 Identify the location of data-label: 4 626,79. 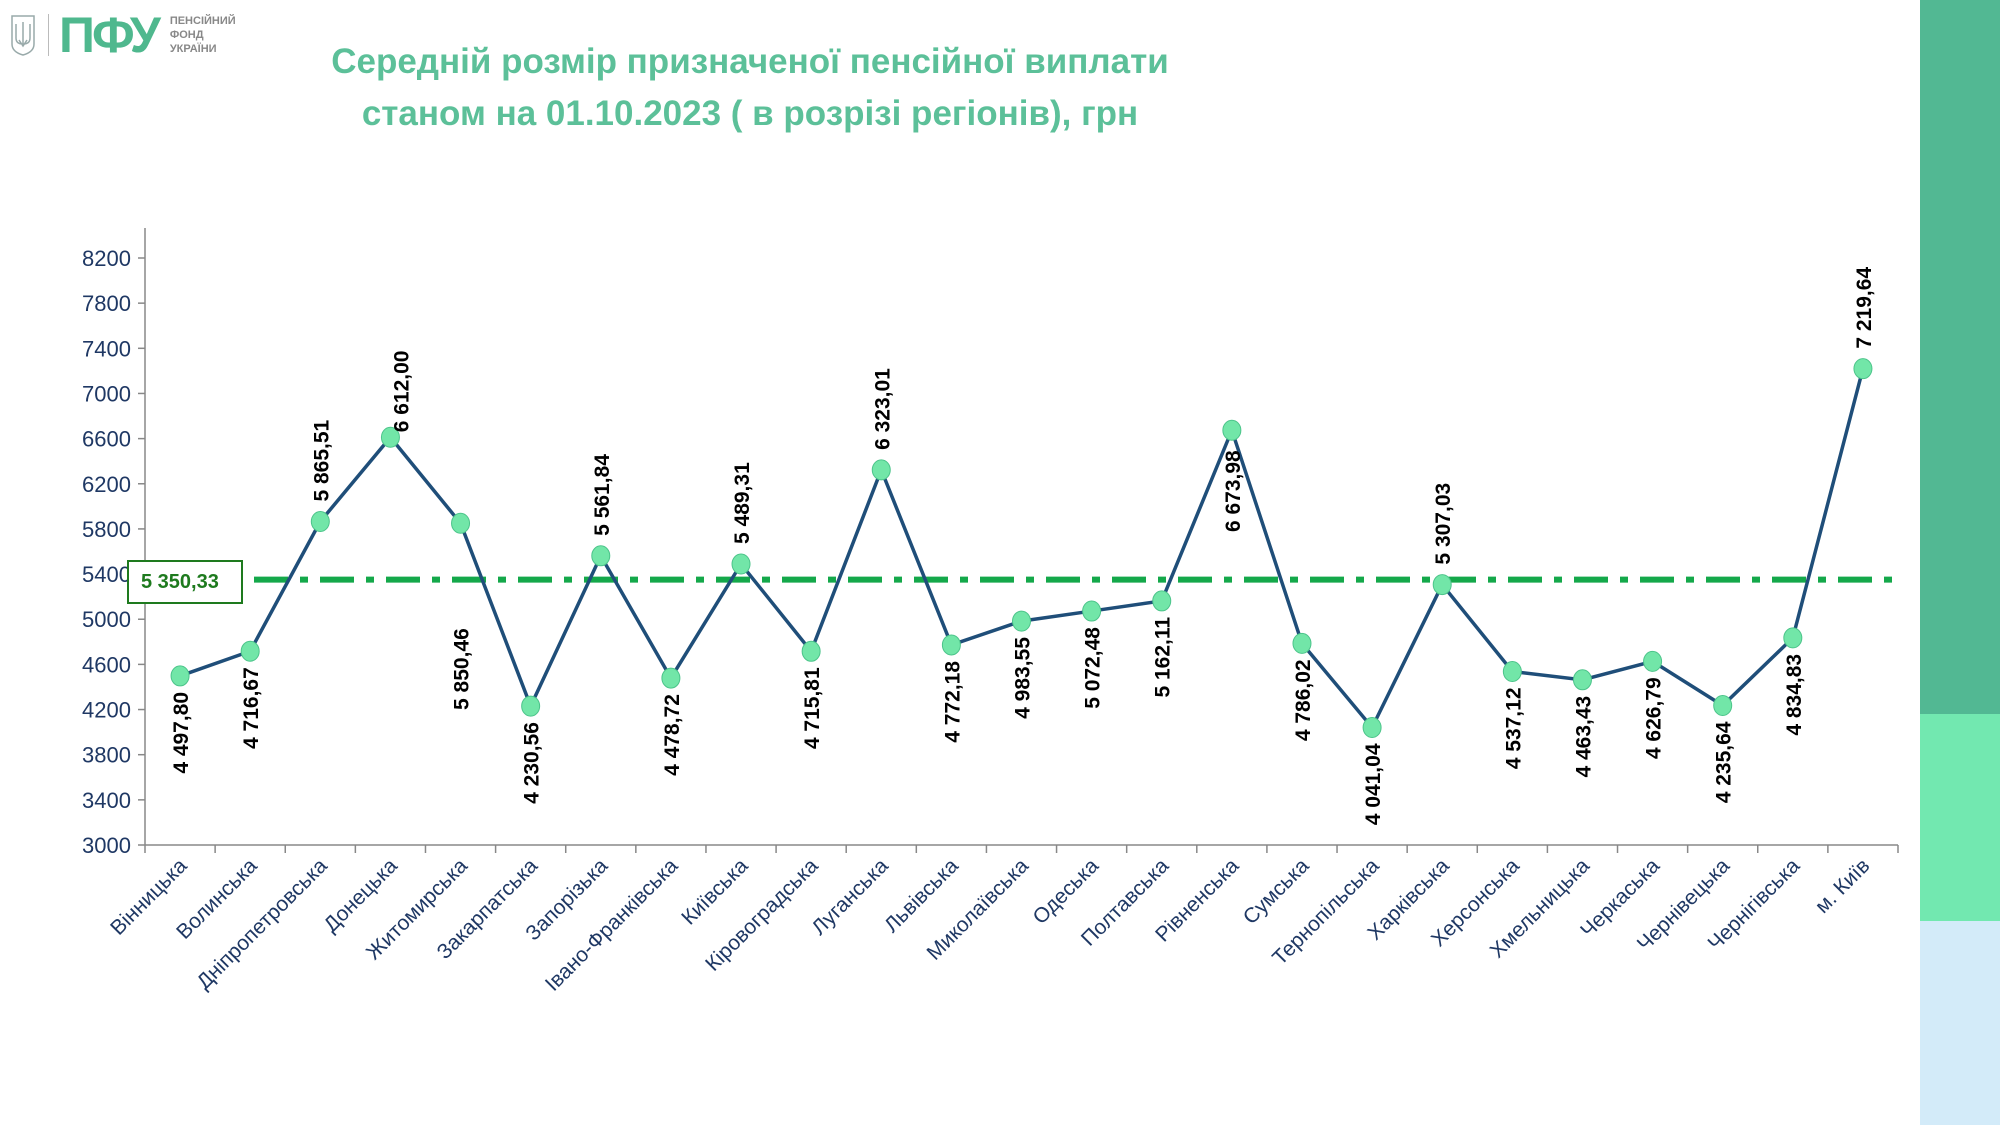
(1654, 718).